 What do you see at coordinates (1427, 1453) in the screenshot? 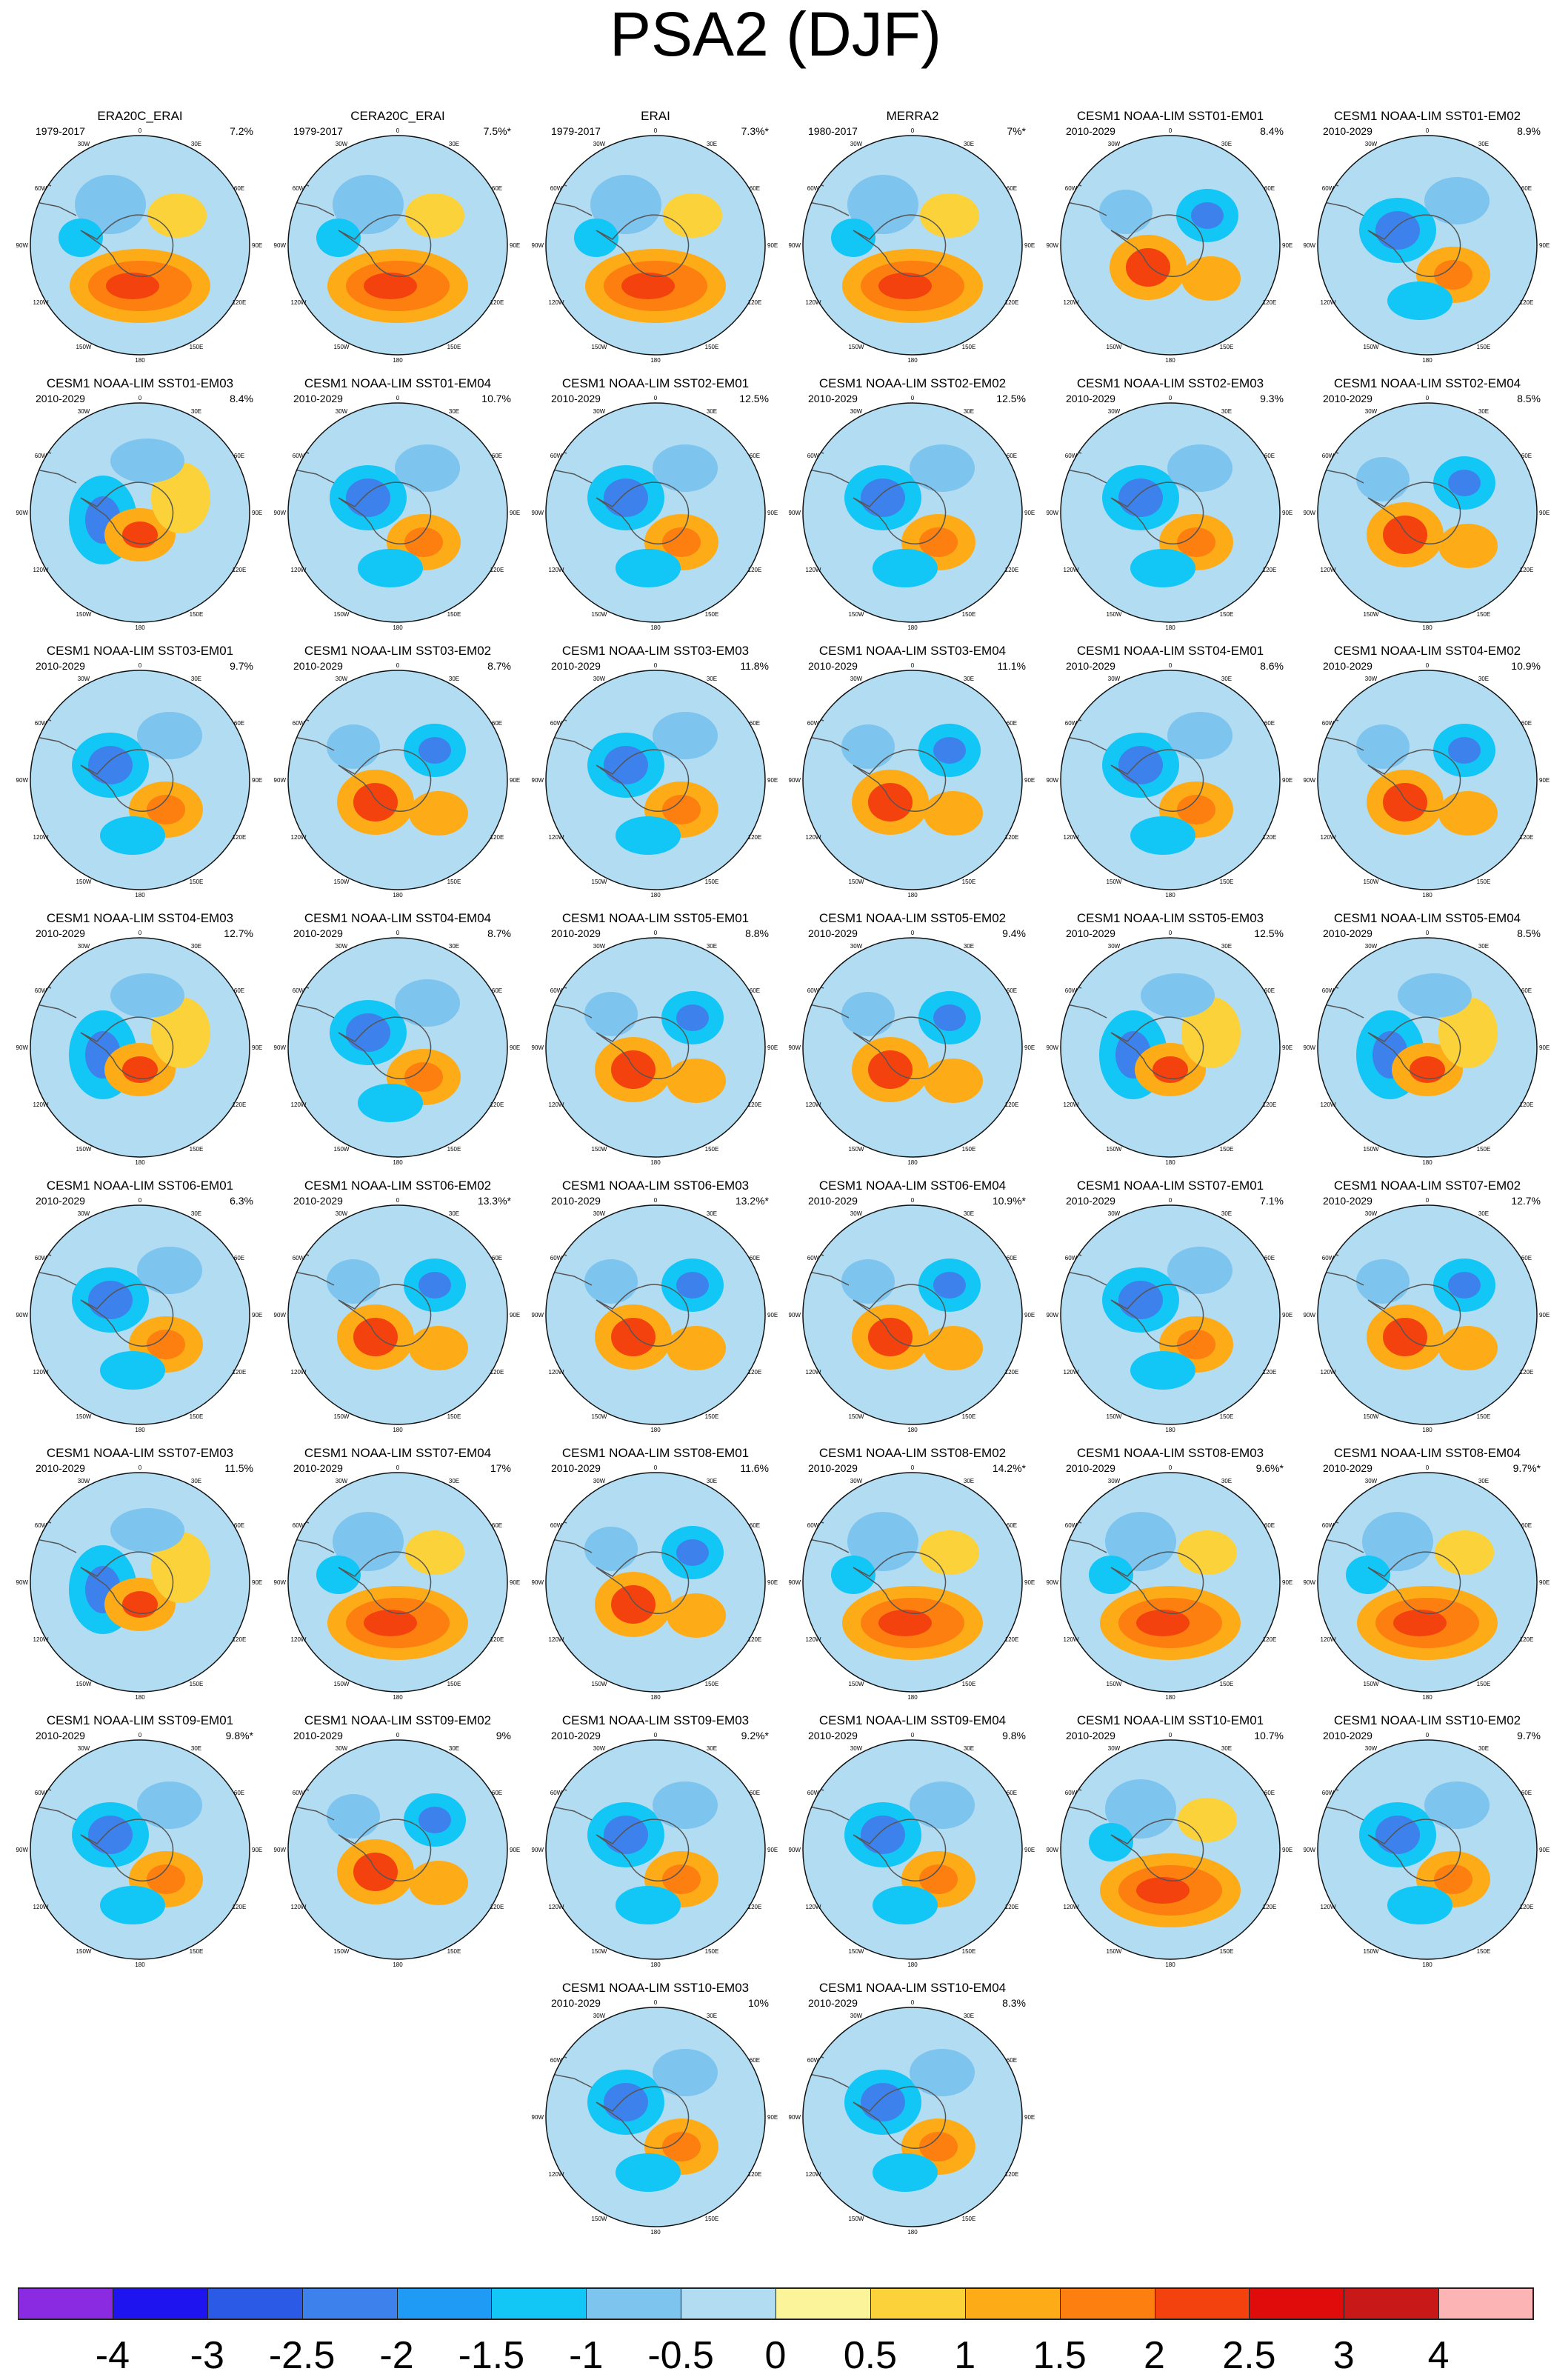
I see `panel-title: CESM1 NOAA-LIM SST08-EM04` at bounding box center [1427, 1453].